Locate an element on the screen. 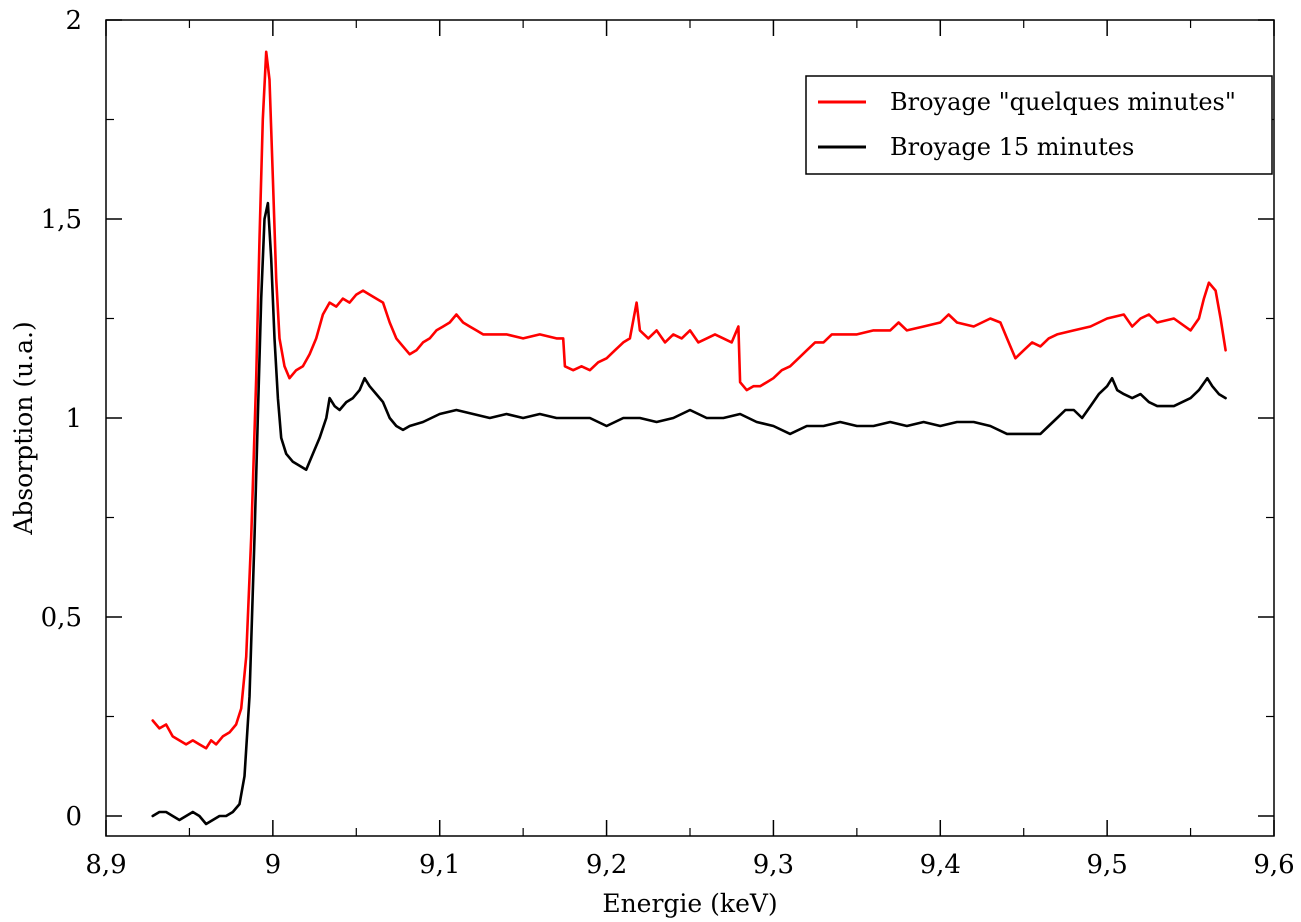 The image size is (1301, 922). x-tick-label: 9,5 is located at coordinates (1106, 865).